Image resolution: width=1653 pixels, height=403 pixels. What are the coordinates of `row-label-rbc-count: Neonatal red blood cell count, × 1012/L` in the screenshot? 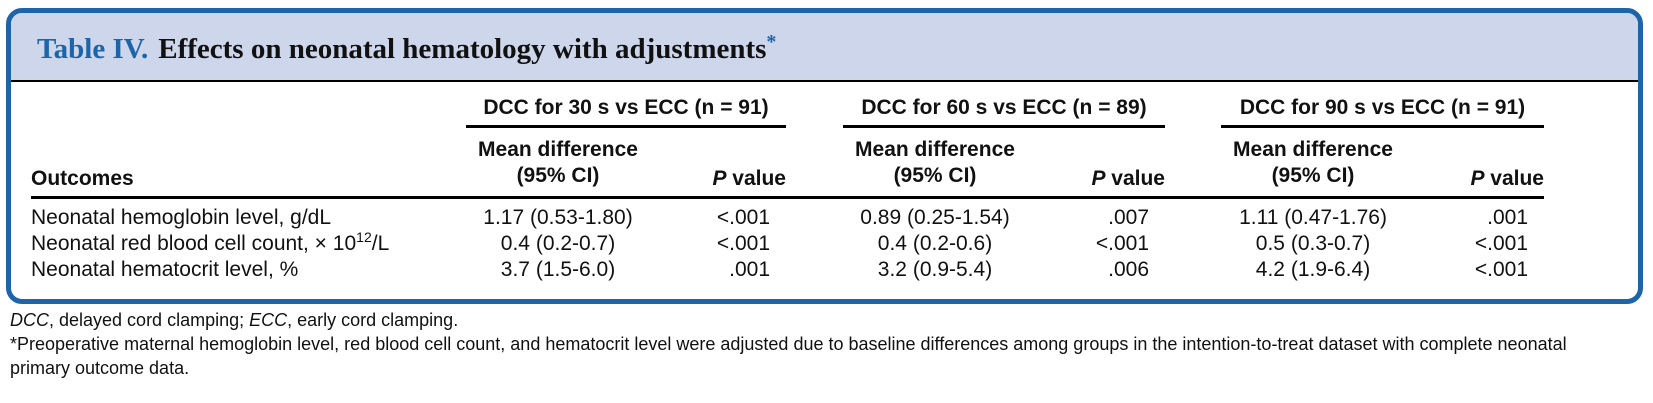 It's located at (210, 242).